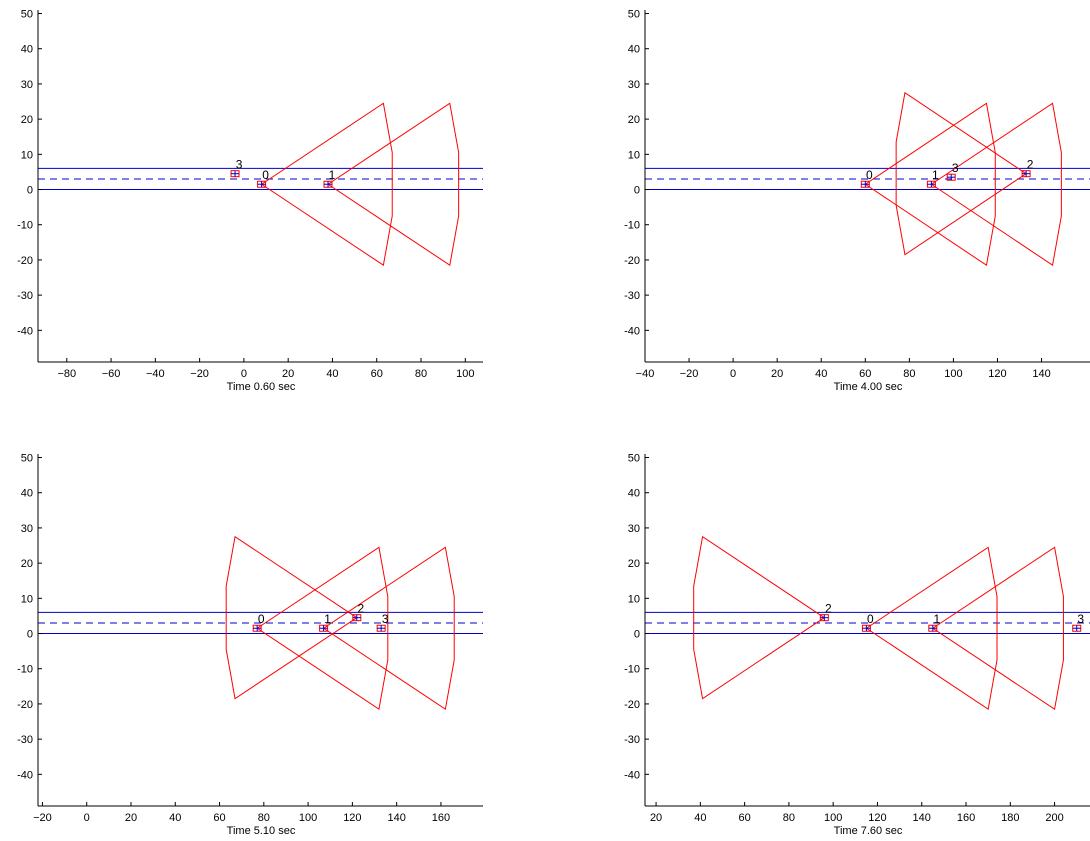 The height and width of the screenshot is (841, 1090). I want to click on x-axis-label: Time 5.10 sec, so click(261, 831).